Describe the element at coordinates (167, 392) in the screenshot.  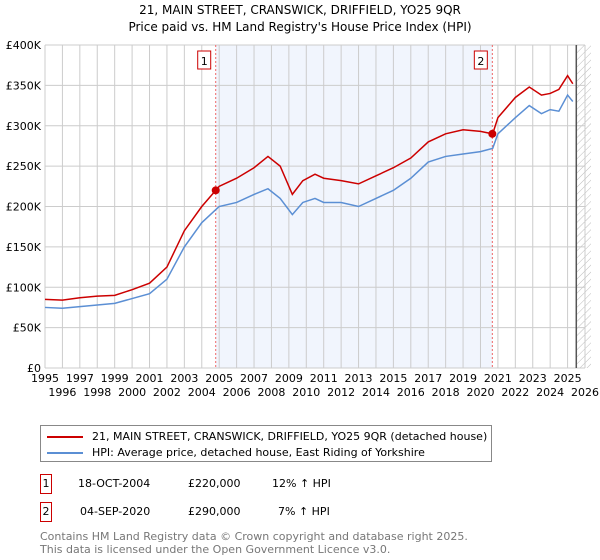
I see `x-tick-label: 2002` at that location.